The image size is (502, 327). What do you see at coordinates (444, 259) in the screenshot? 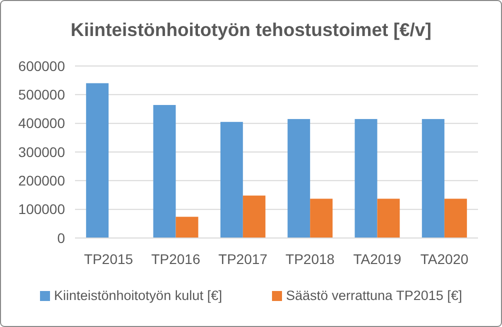
I see `x-tick-label: TA2020` at bounding box center [444, 259].